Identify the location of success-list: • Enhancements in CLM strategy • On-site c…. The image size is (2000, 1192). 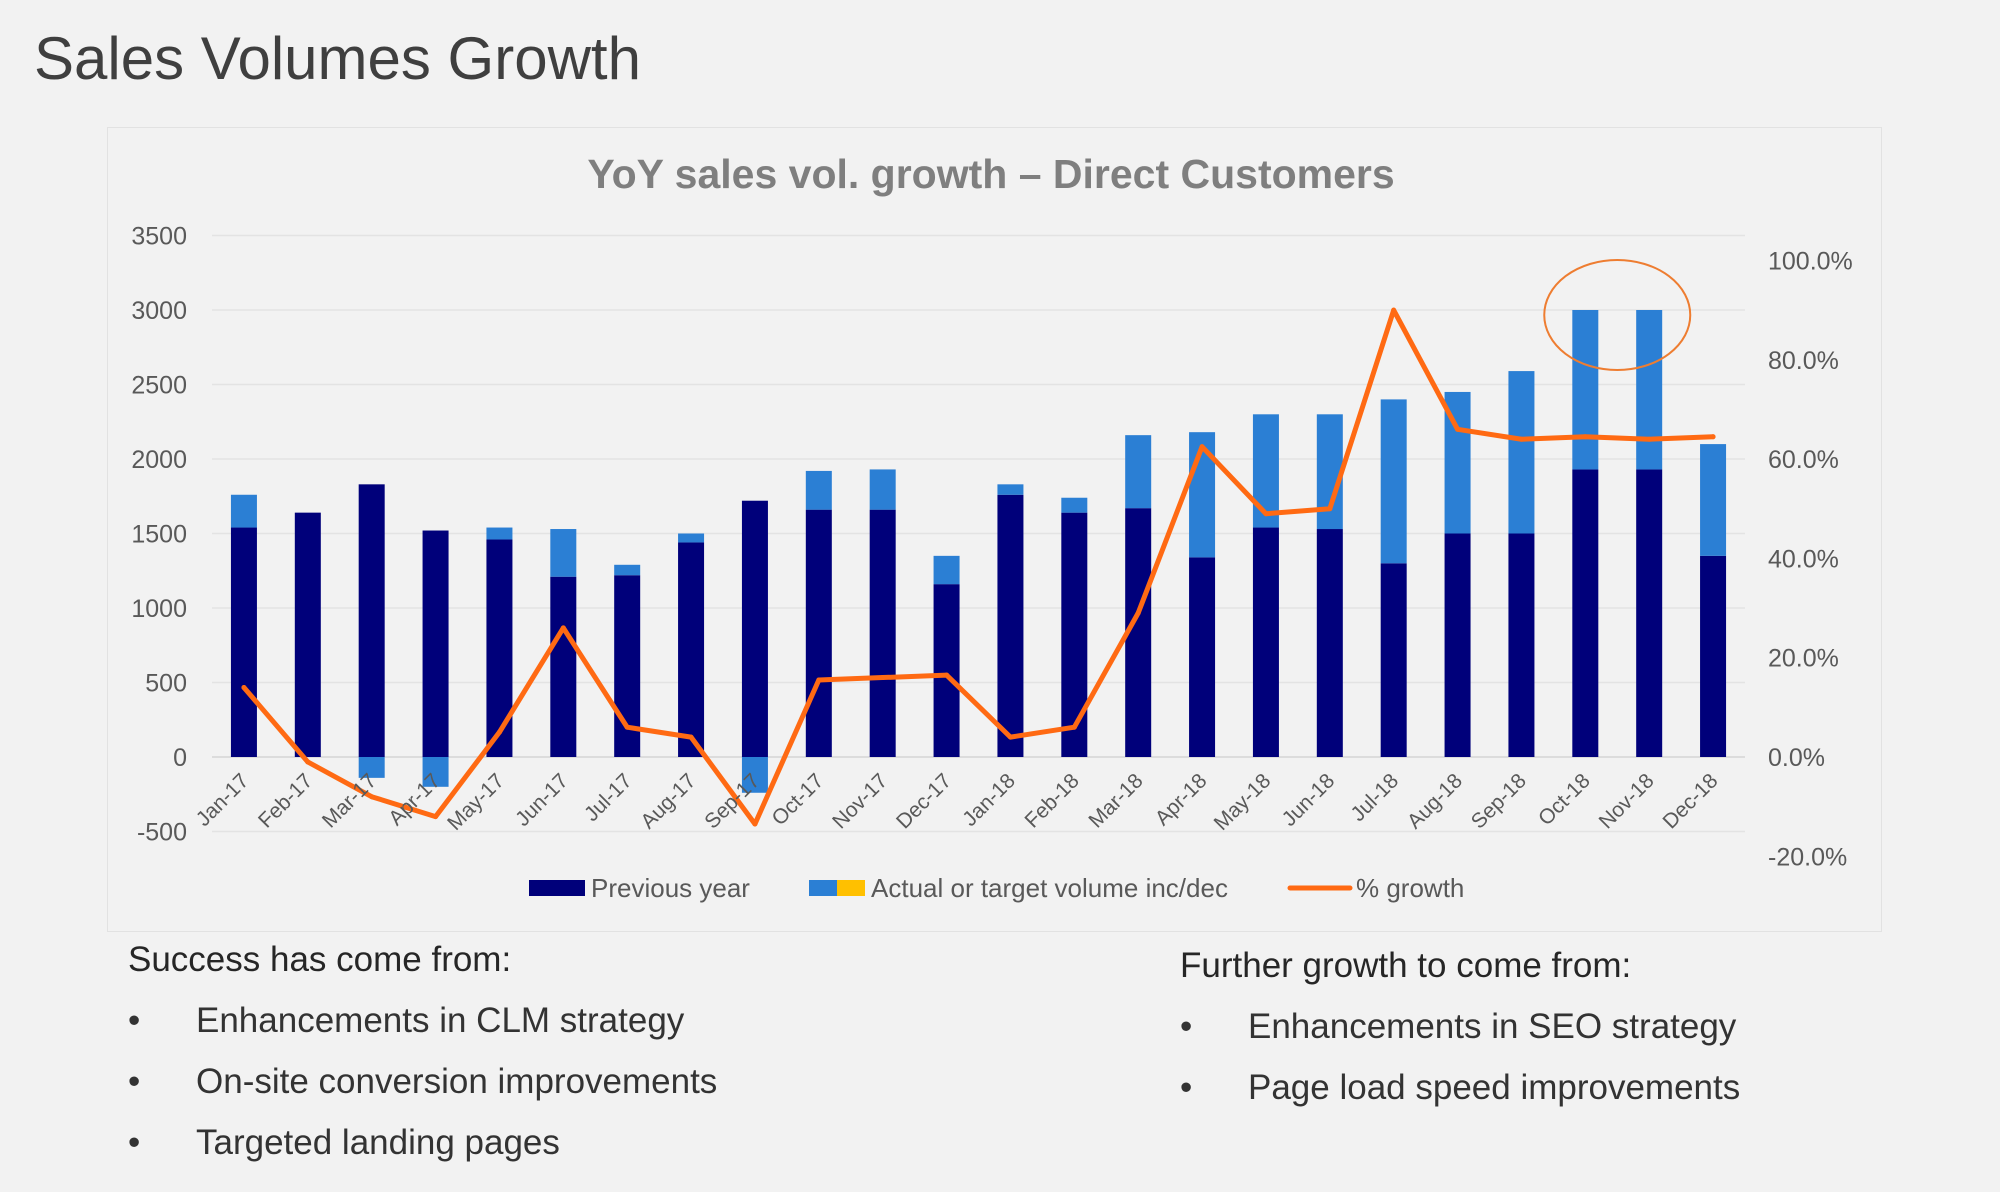
(628, 1081).